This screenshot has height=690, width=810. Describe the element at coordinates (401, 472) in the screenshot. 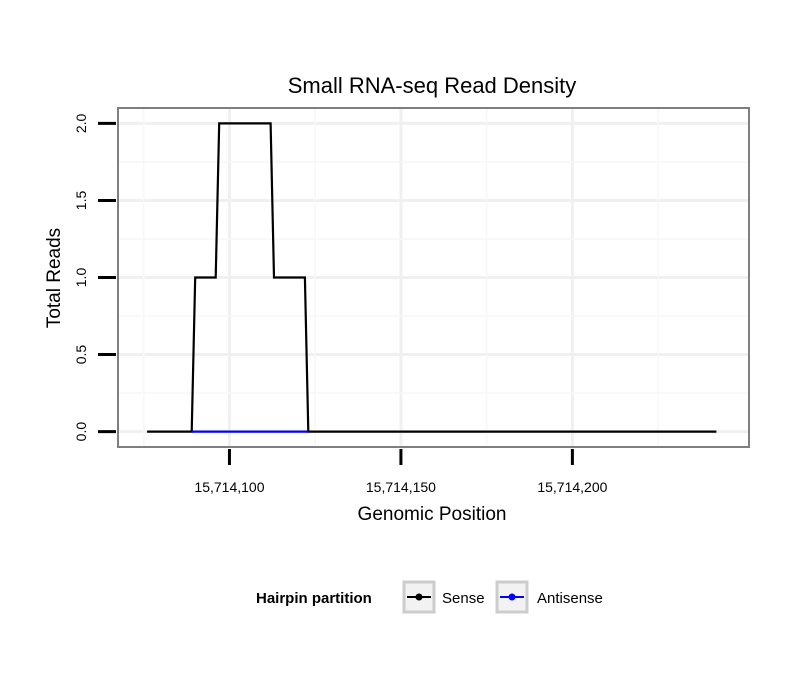

I see `x-axis: 15,714,100 15,714,150 15,714,200` at that location.